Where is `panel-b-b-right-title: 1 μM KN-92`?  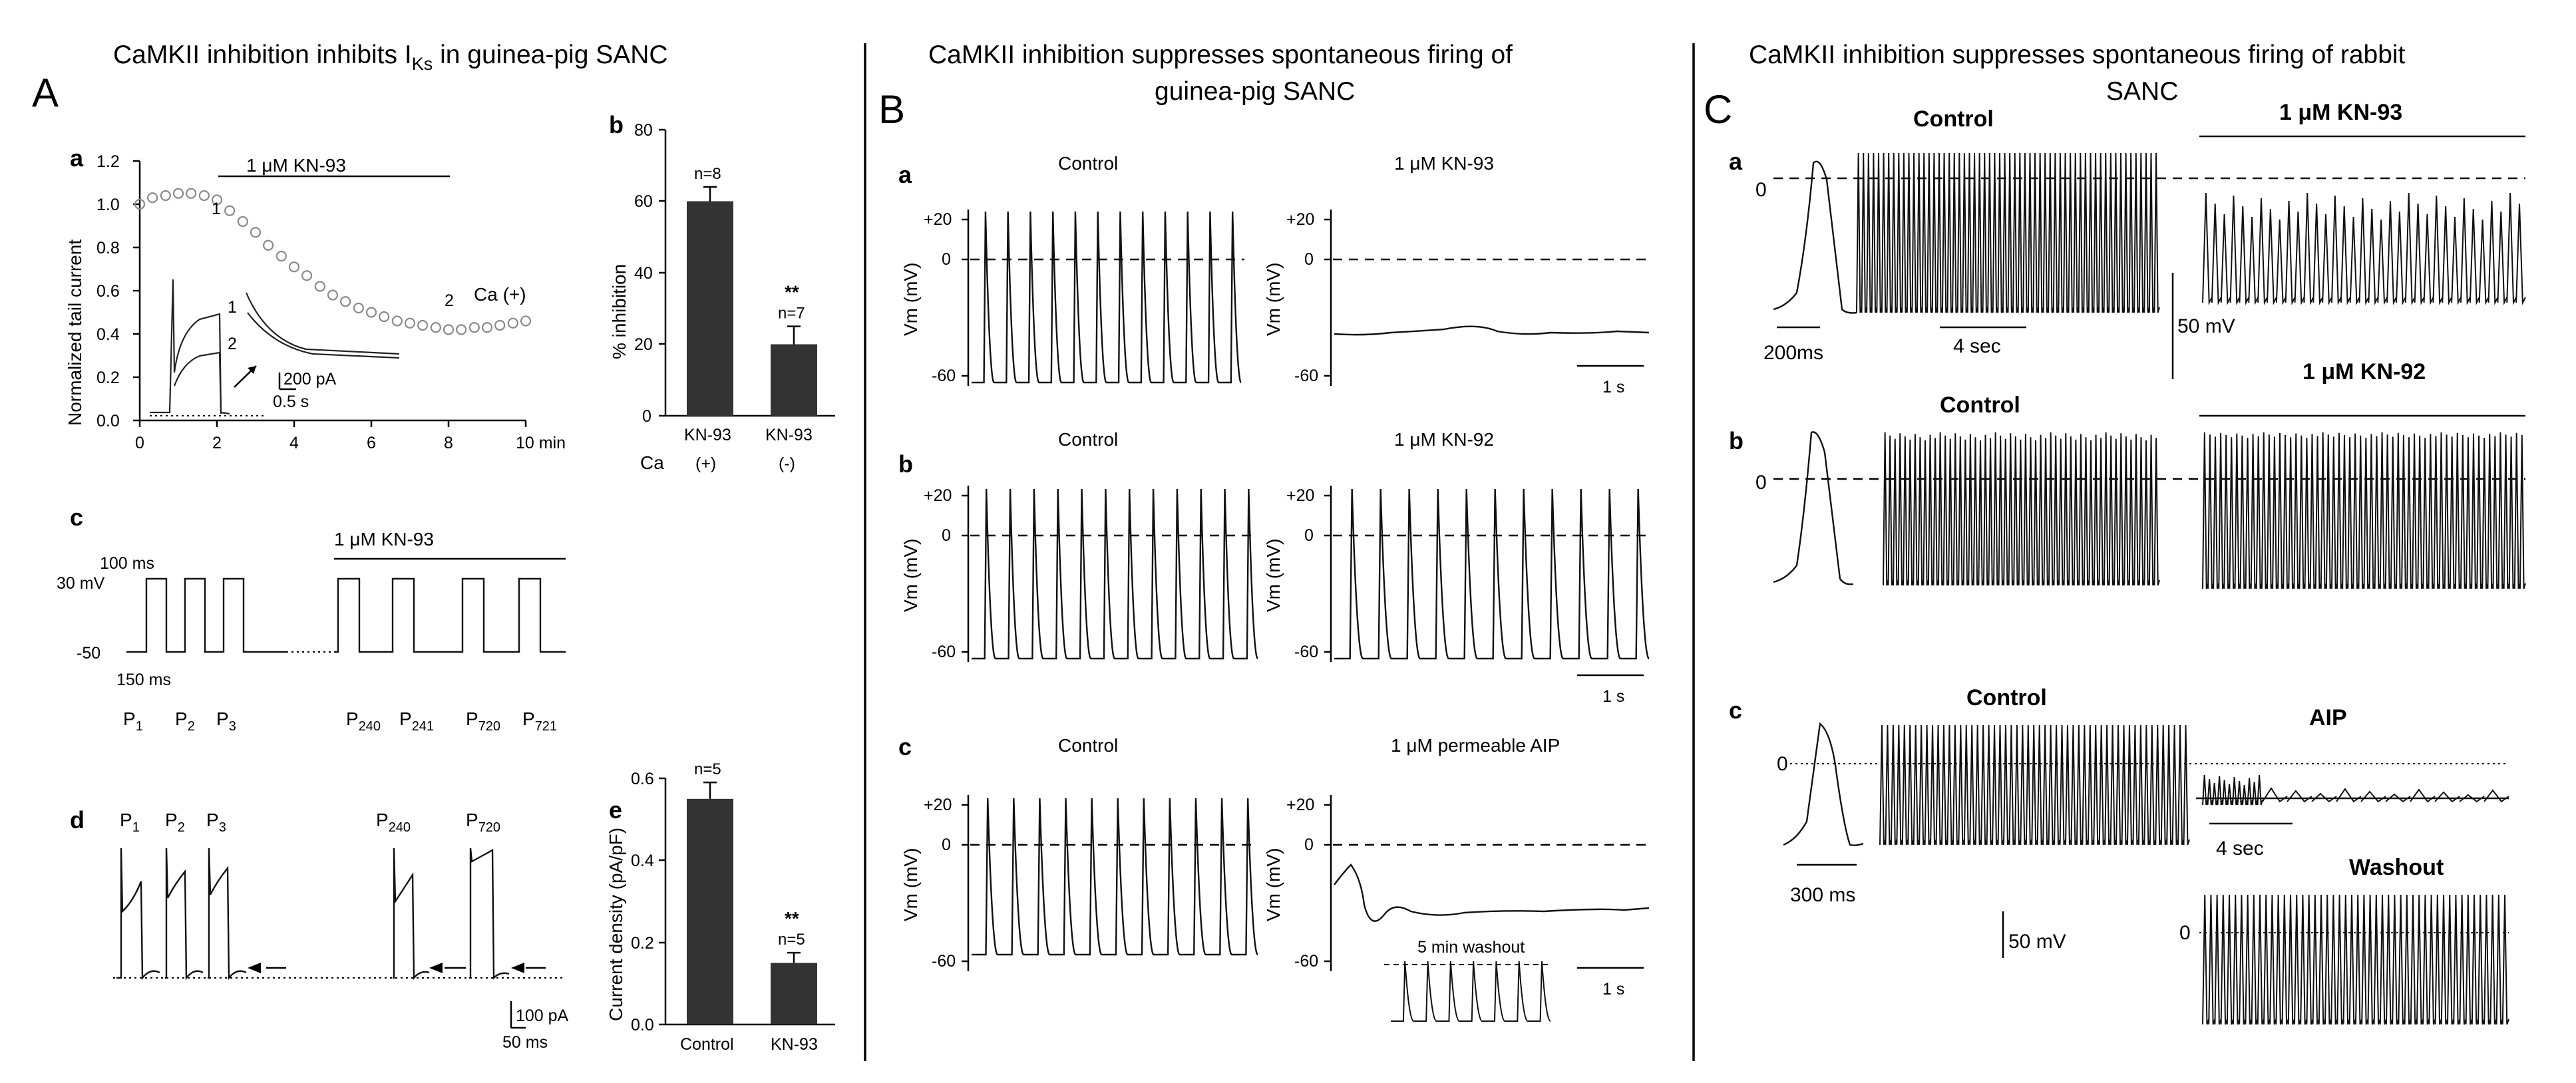
panel-b-b-right-title: 1 μM KN-92 is located at coordinates (1444, 440).